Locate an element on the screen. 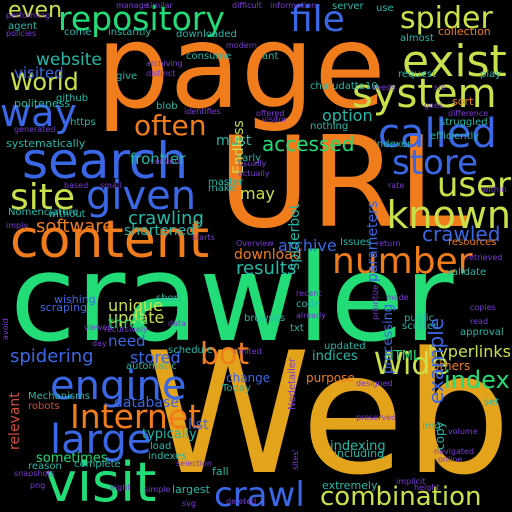 The height and width of the screenshot is (512, 512). word-src: src is located at coordinates (440, 87).